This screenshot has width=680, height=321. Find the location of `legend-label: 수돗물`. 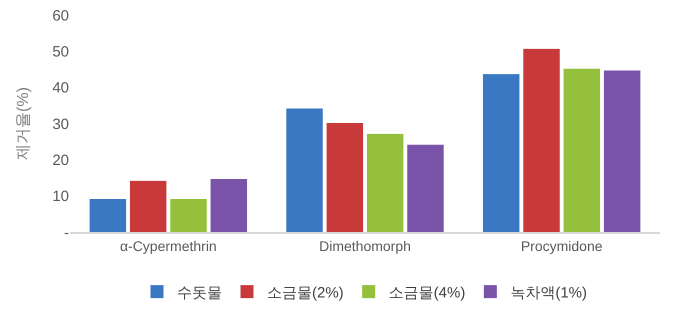

legend-label: 수돗물 is located at coordinates (199, 293).